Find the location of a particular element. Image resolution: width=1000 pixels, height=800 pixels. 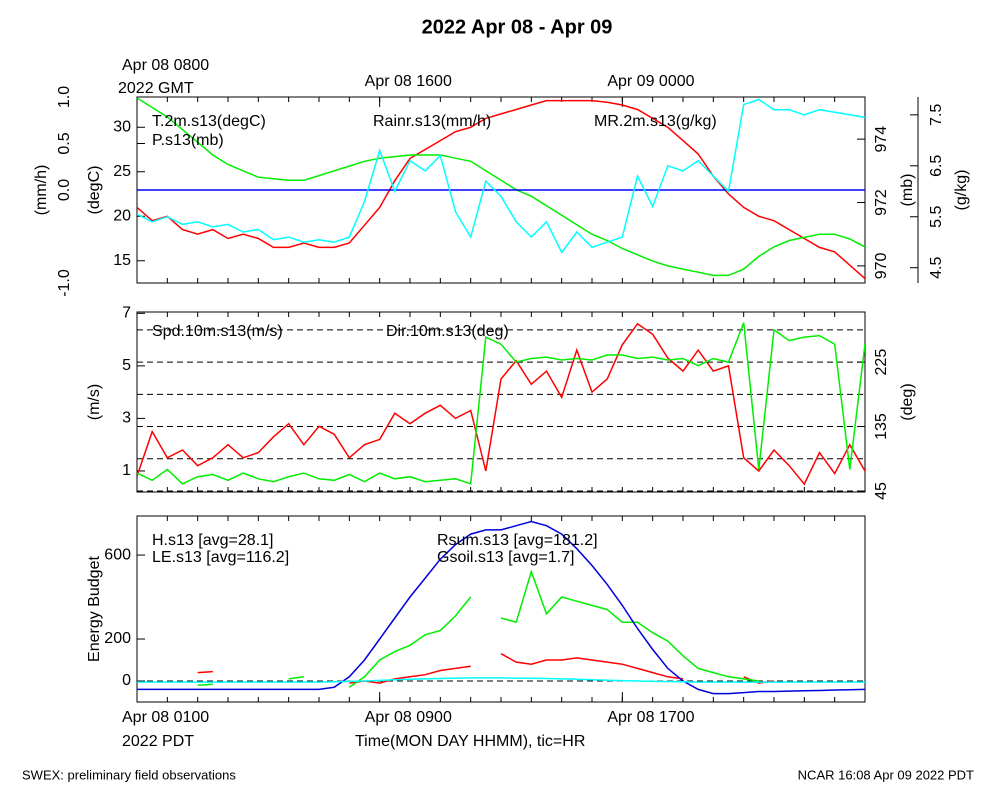

y-tick-label: 135 is located at coordinates (881, 426).